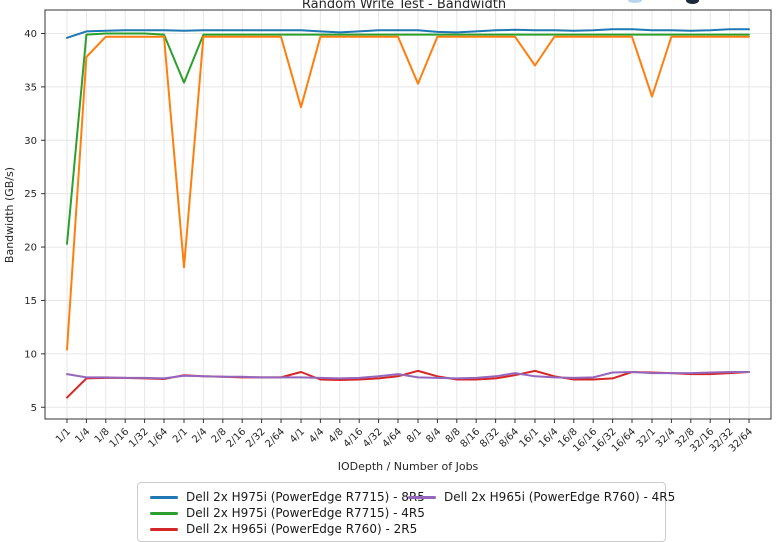 The height and width of the screenshot is (542, 780). Describe the element at coordinates (139, 438) in the screenshot. I see `x-tick-label: 1/32` at that location.